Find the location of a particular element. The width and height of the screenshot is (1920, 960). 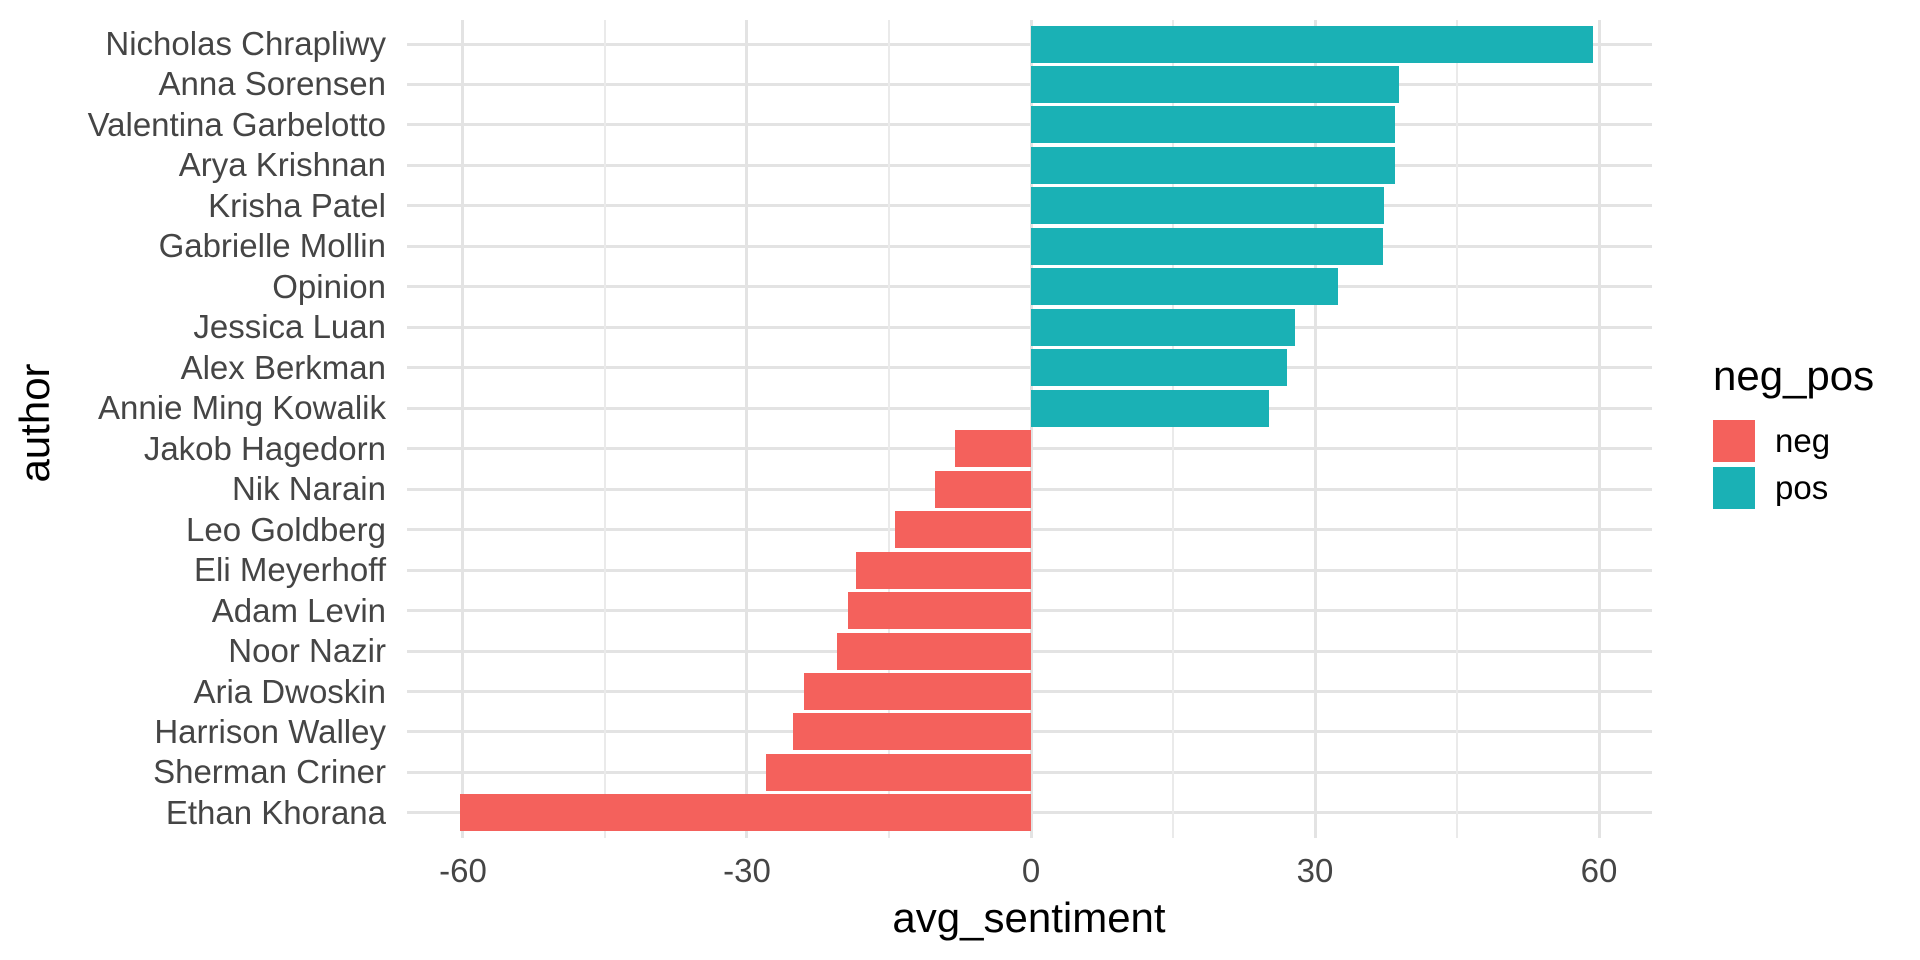

legend-key-label: neg is located at coordinates (1803, 440).